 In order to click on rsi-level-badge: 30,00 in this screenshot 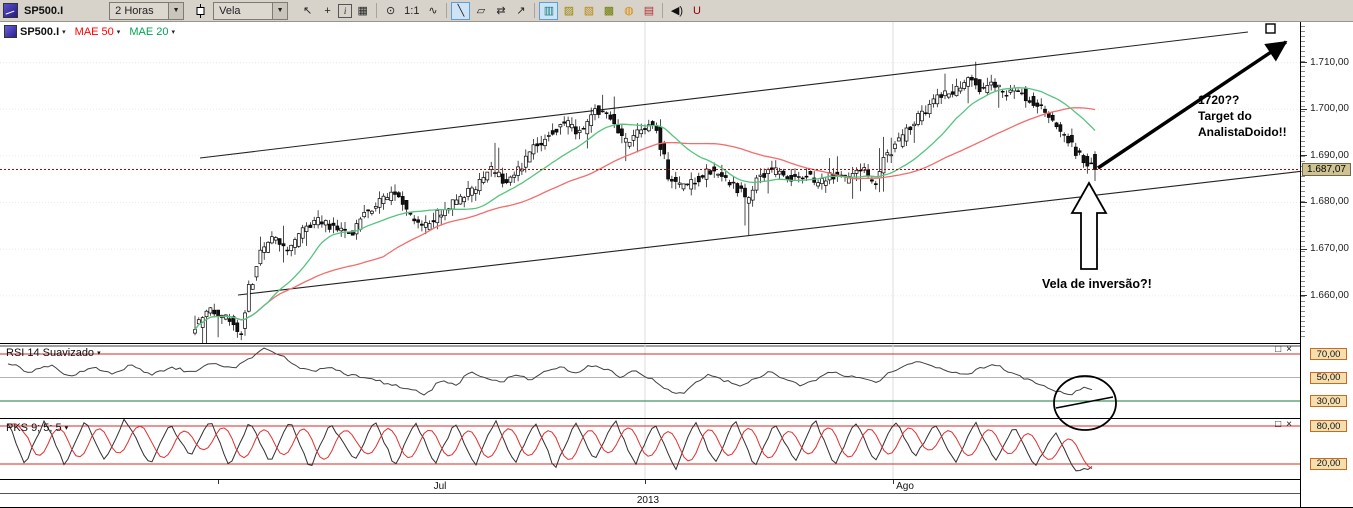, I will do `click(1328, 401)`.